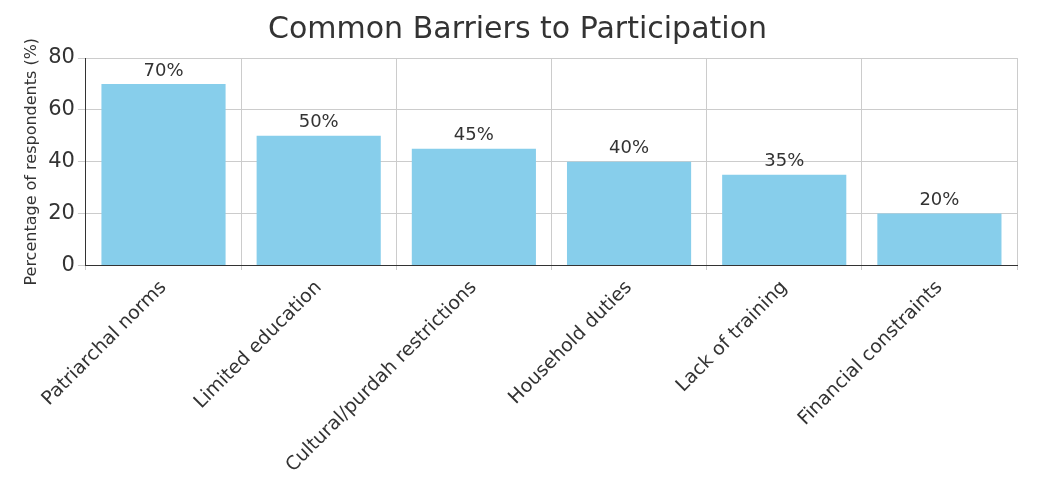 The width and height of the screenshot is (1045, 488). I want to click on y-tick-label: 80, so click(61, 56).